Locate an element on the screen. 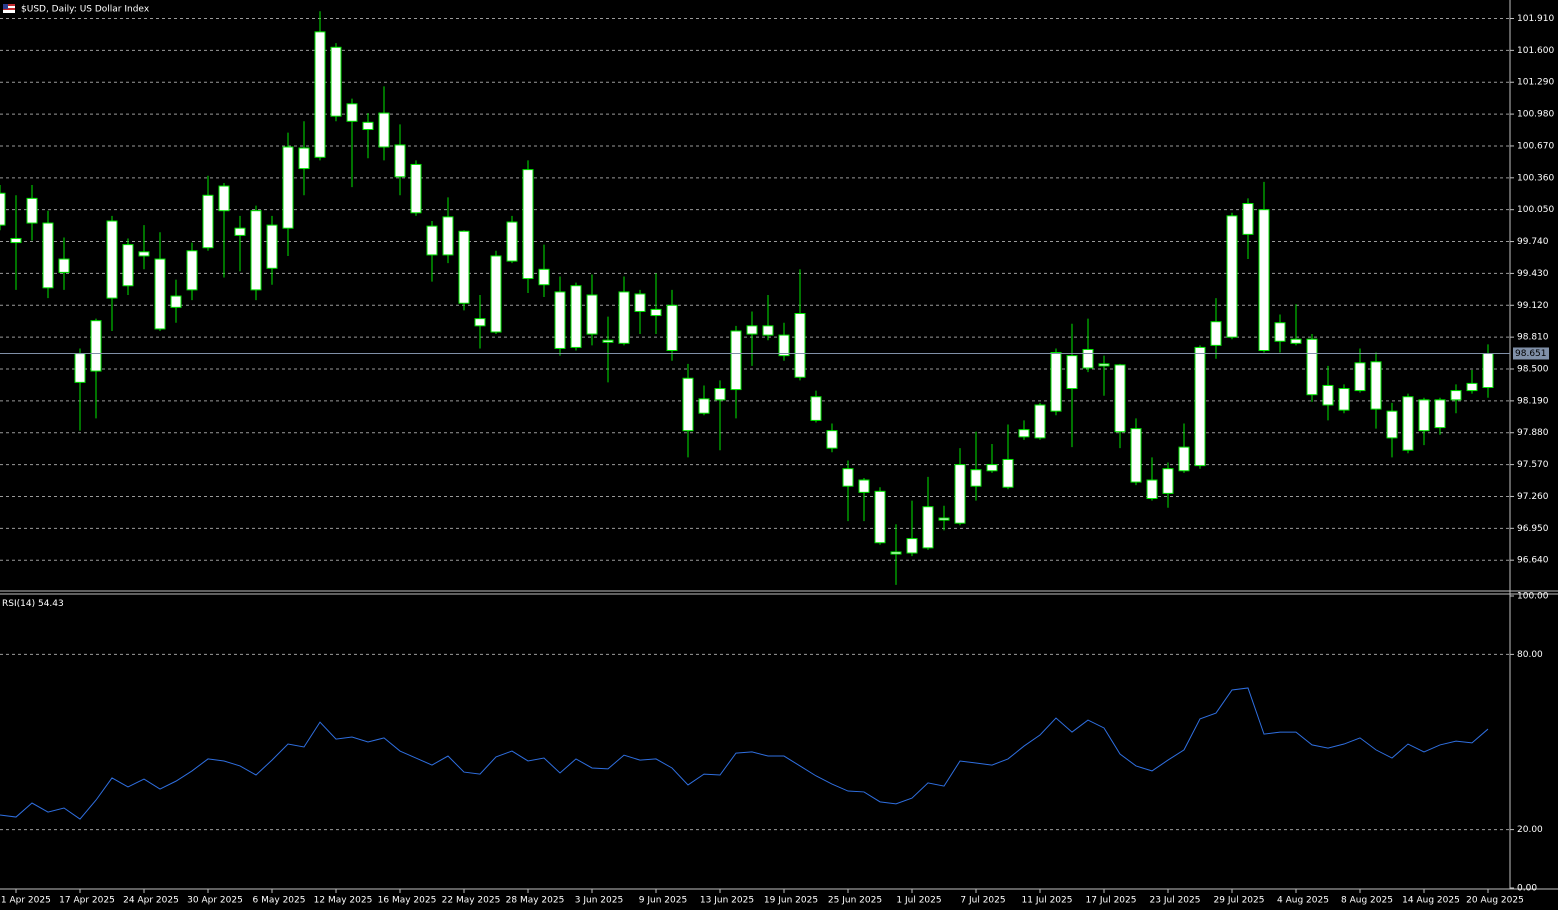 The height and width of the screenshot is (910, 1558). rsi-title: RSI(14) 54.43 is located at coordinates (33, 604).